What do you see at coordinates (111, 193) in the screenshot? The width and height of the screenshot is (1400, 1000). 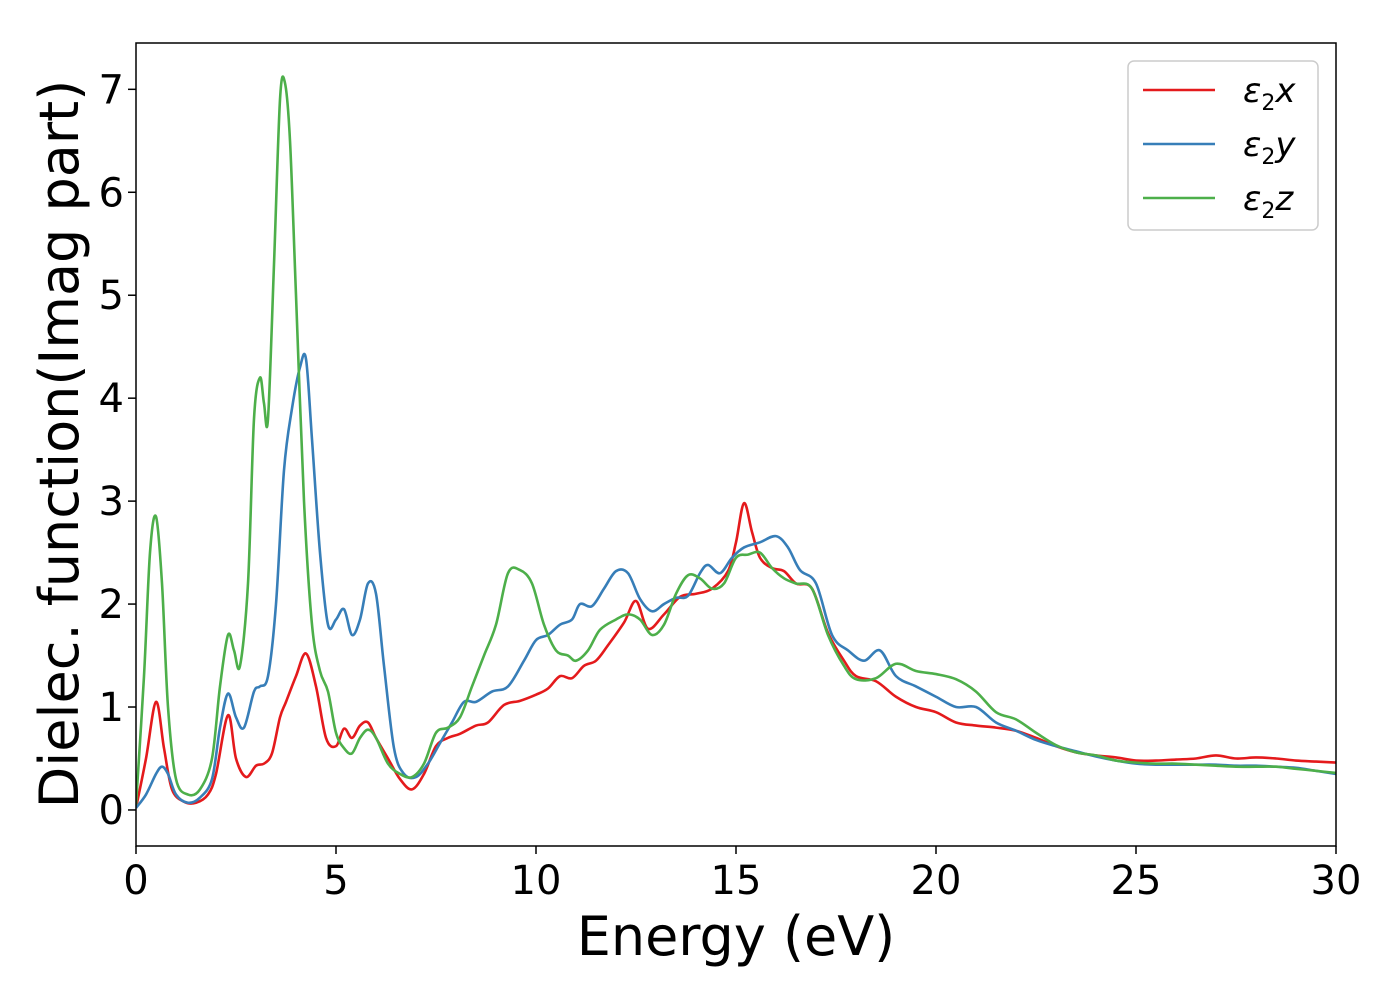 I see `y-tick-label: 6` at bounding box center [111, 193].